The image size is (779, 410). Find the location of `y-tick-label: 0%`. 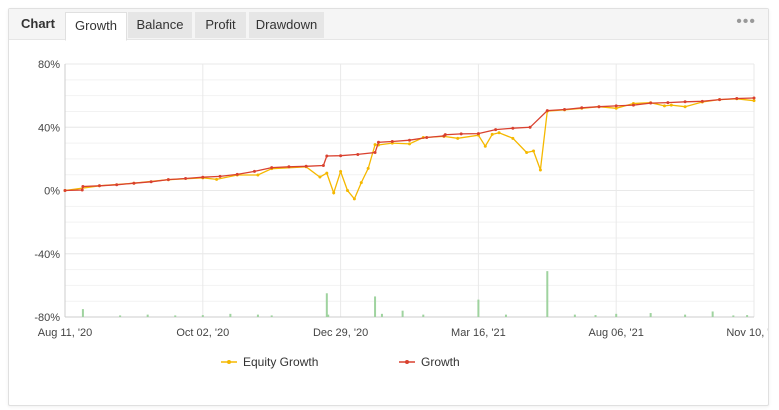

y-tick-label: 0% is located at coordinates (52, 192).